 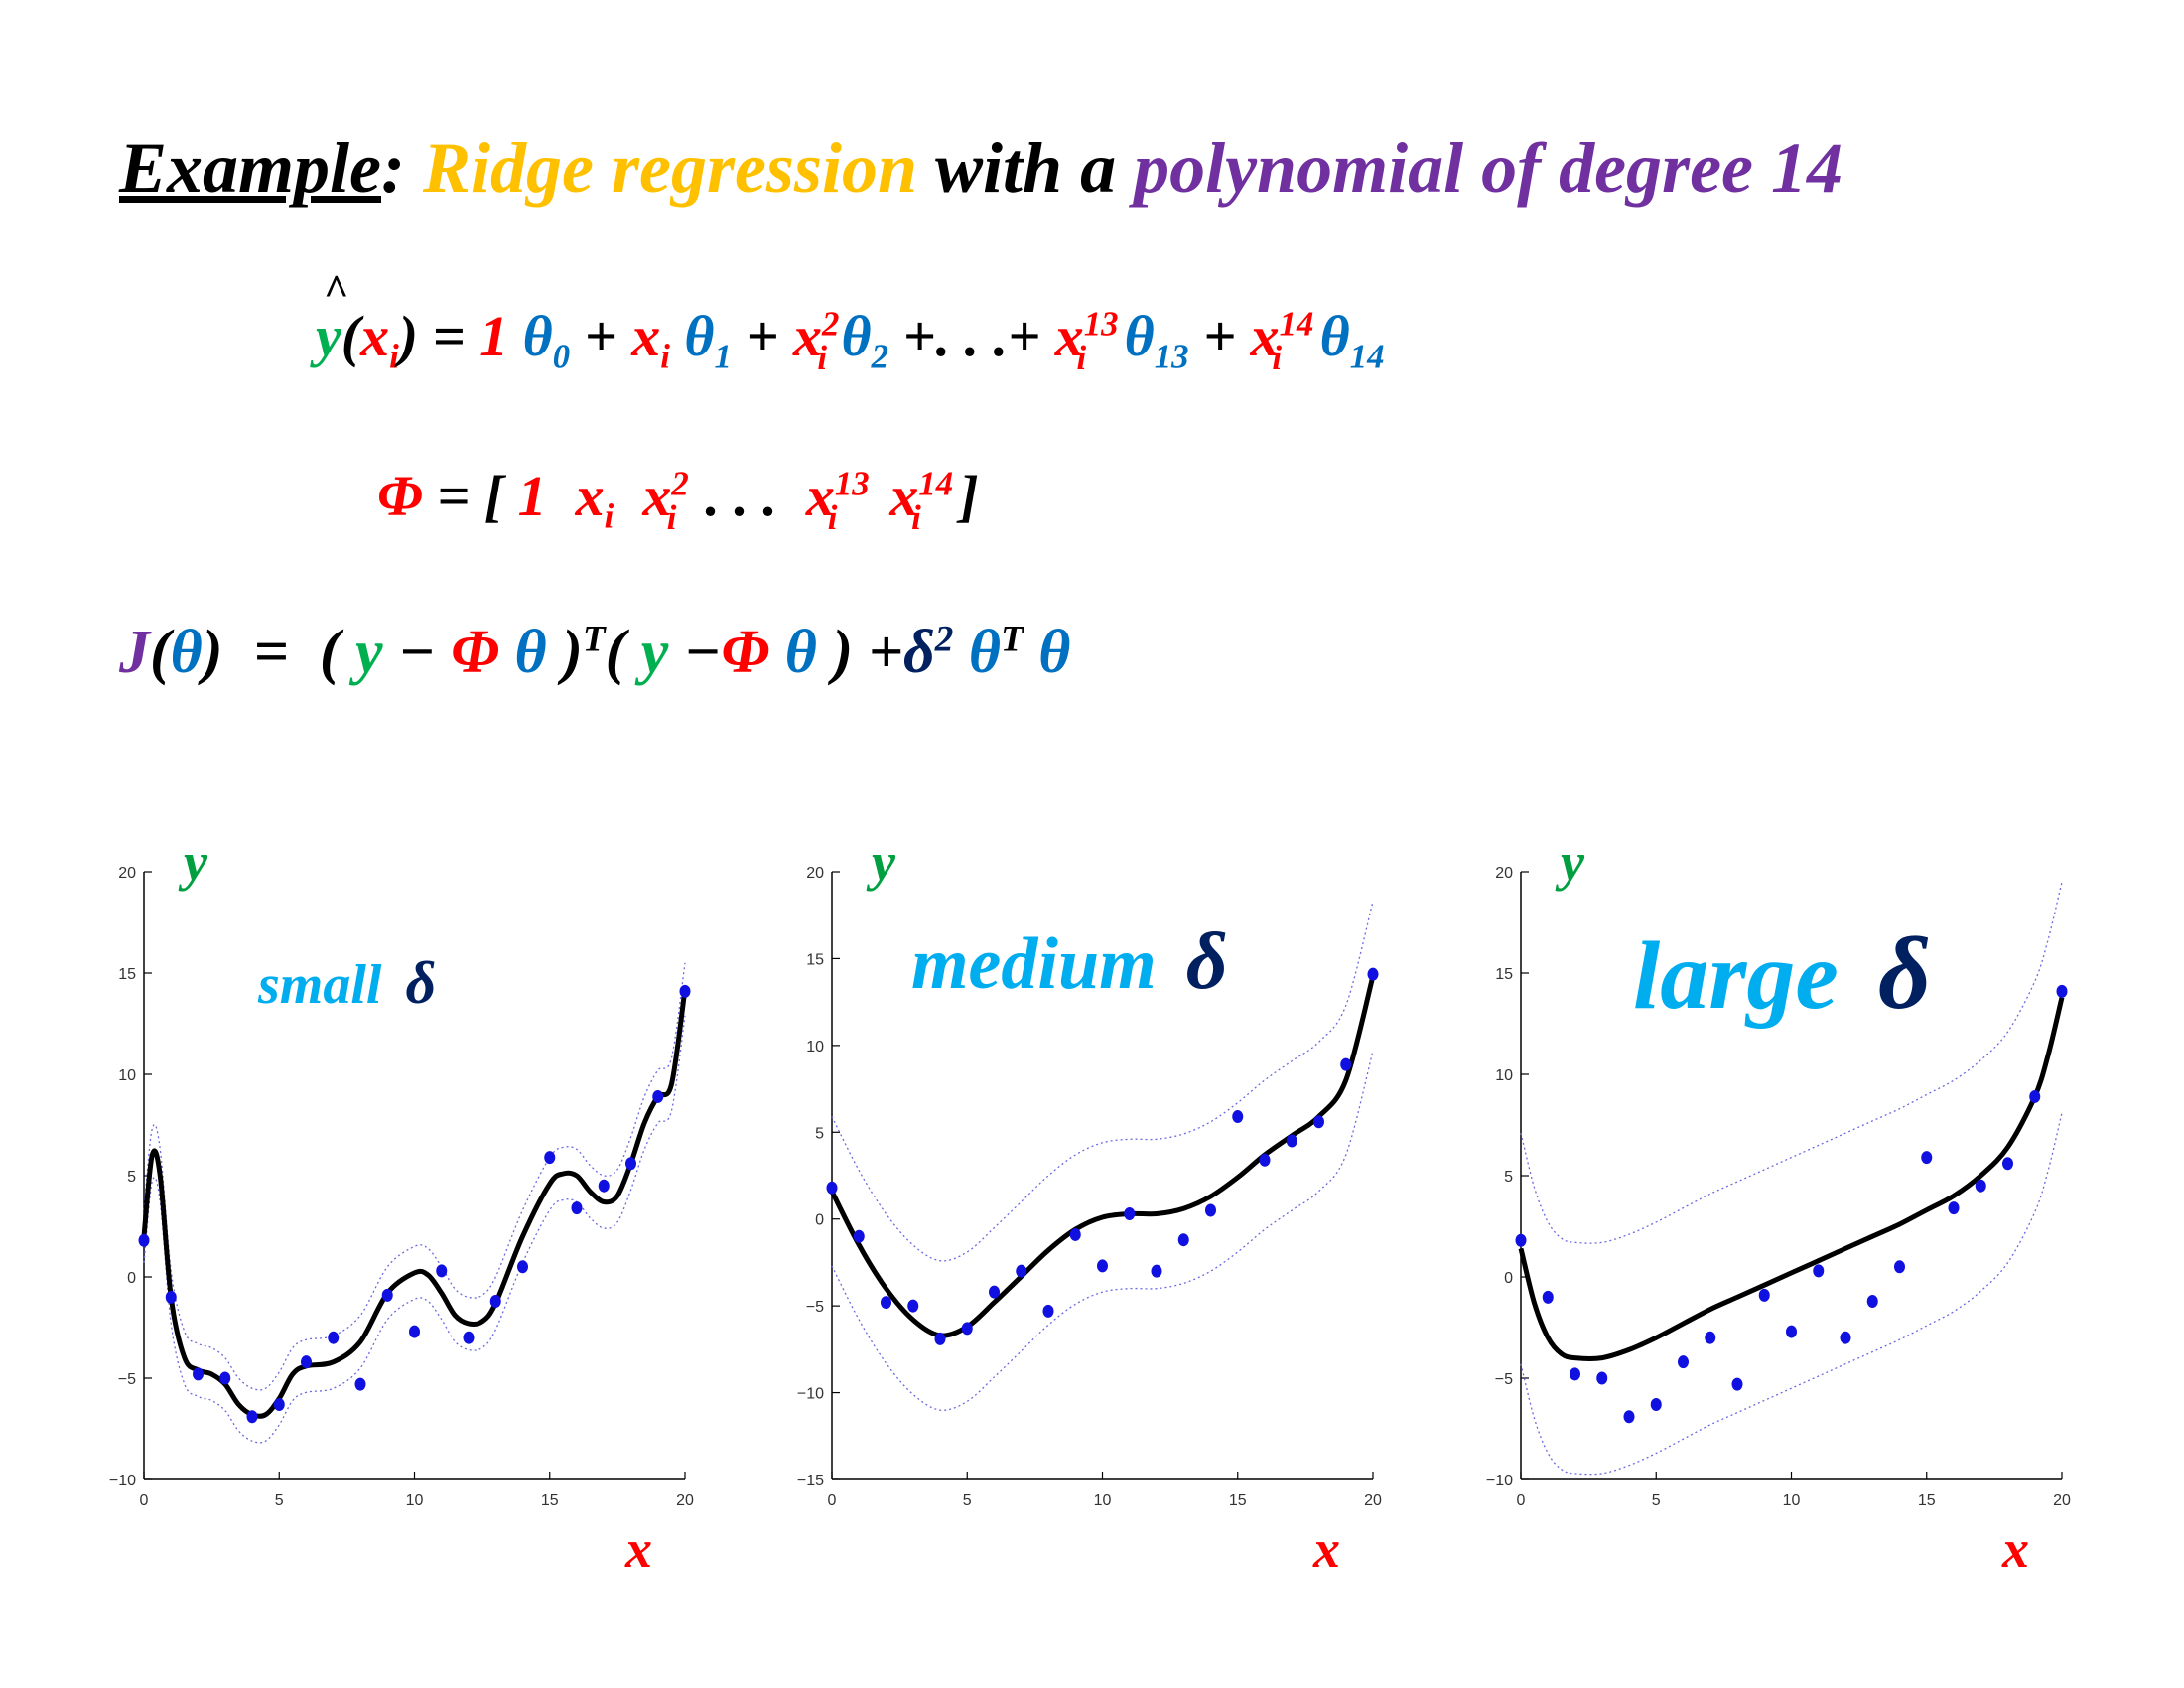 What do you see at coordinates (134, 652) in the screenshot?
I see `cost-J: J` at bounding box center [134, 652].